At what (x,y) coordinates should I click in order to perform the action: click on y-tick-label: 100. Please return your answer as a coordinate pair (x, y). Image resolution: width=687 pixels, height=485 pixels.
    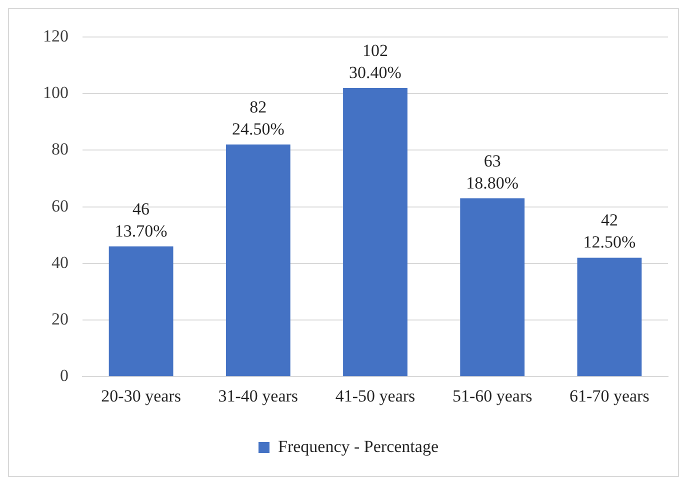
    Looking at the image, I should click on (55, 92).